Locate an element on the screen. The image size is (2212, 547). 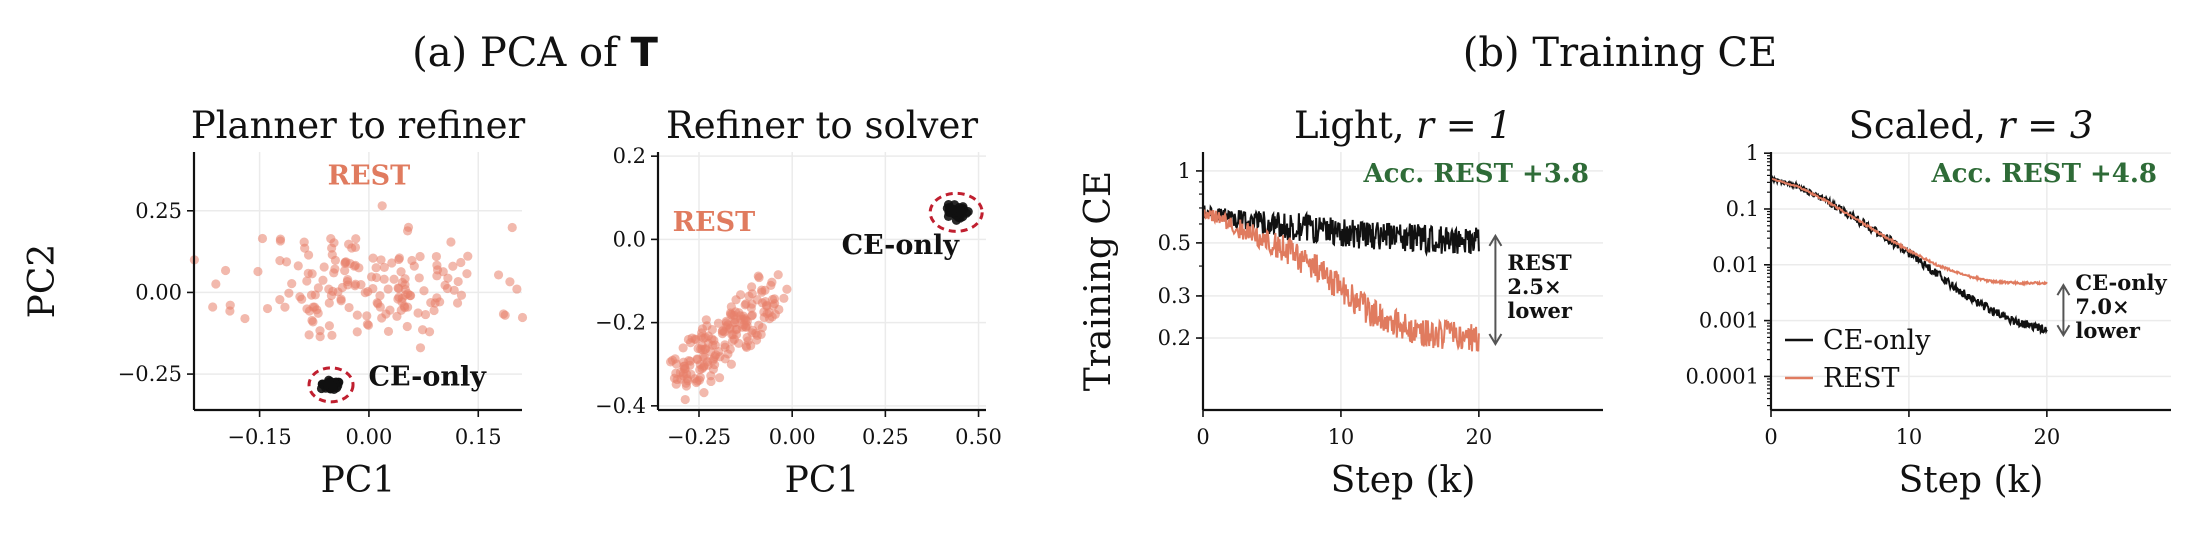
series-line-REST is located at coordinates (1909, 232).